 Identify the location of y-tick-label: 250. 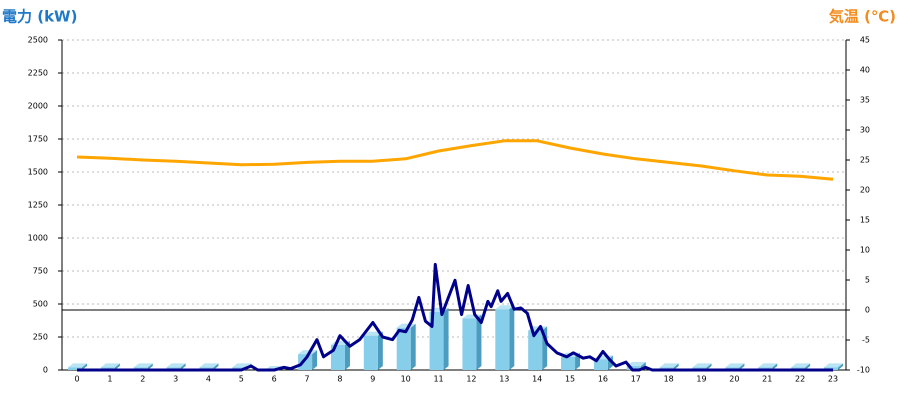
(40, 337).